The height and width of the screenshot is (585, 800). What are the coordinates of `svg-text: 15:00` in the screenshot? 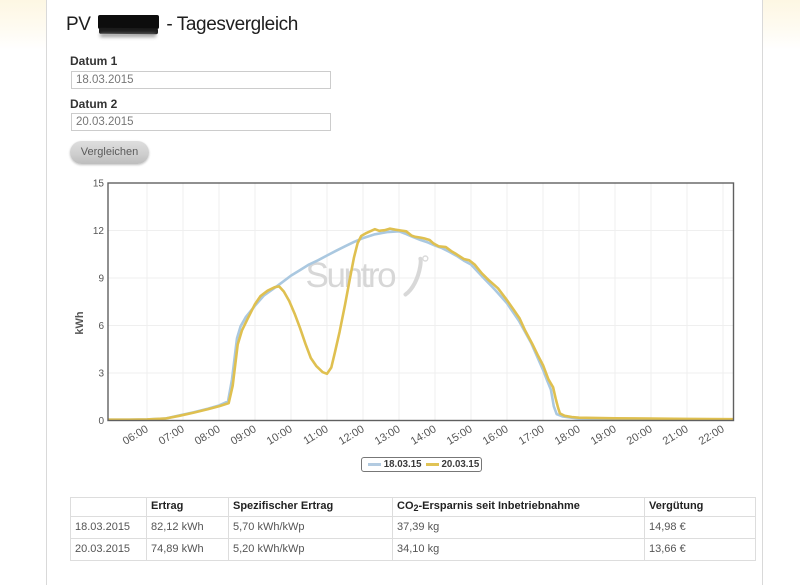 It's located at (460, 435).